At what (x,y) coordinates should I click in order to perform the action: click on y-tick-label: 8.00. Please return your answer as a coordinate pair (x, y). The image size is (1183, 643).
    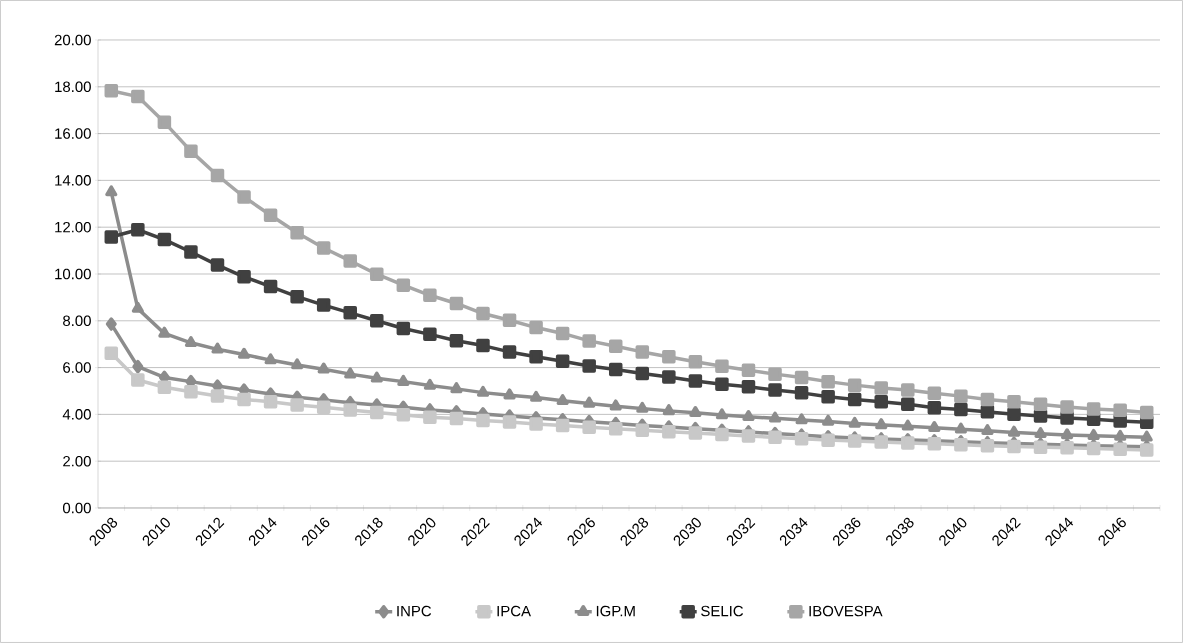
    Looking at the image, I should click on (77, 321).